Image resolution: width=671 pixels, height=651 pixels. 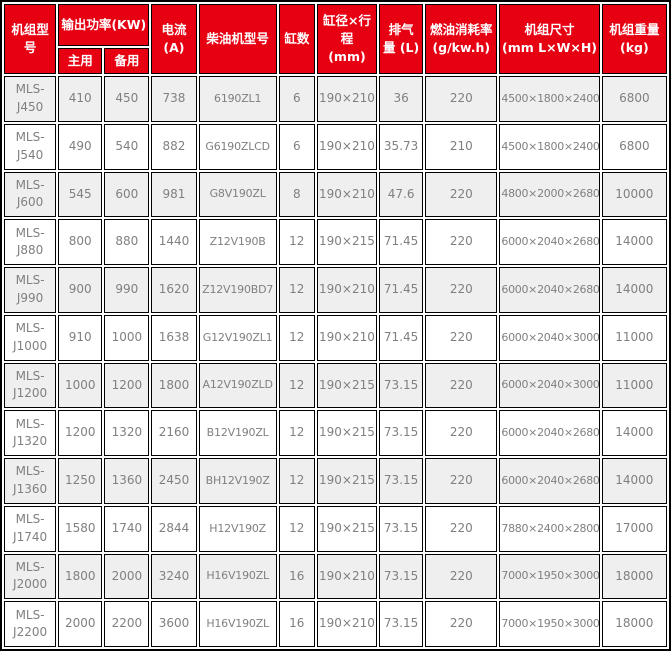 I want to click on col-header-power-backup: 备用, so click(x=127, y=61).